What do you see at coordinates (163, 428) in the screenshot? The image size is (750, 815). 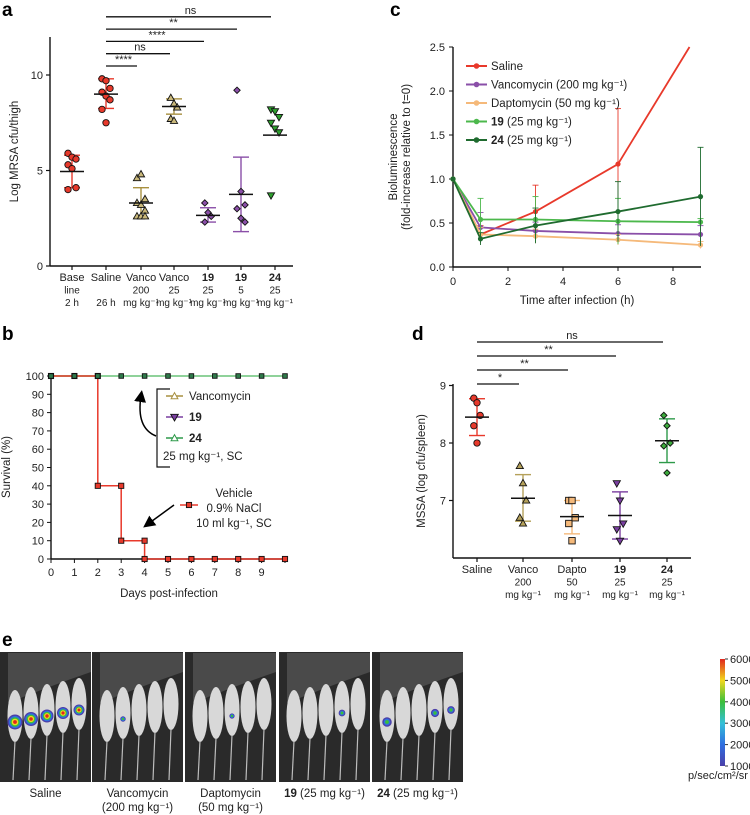 I see `legend-bracket` at bounding box center [163, 428].